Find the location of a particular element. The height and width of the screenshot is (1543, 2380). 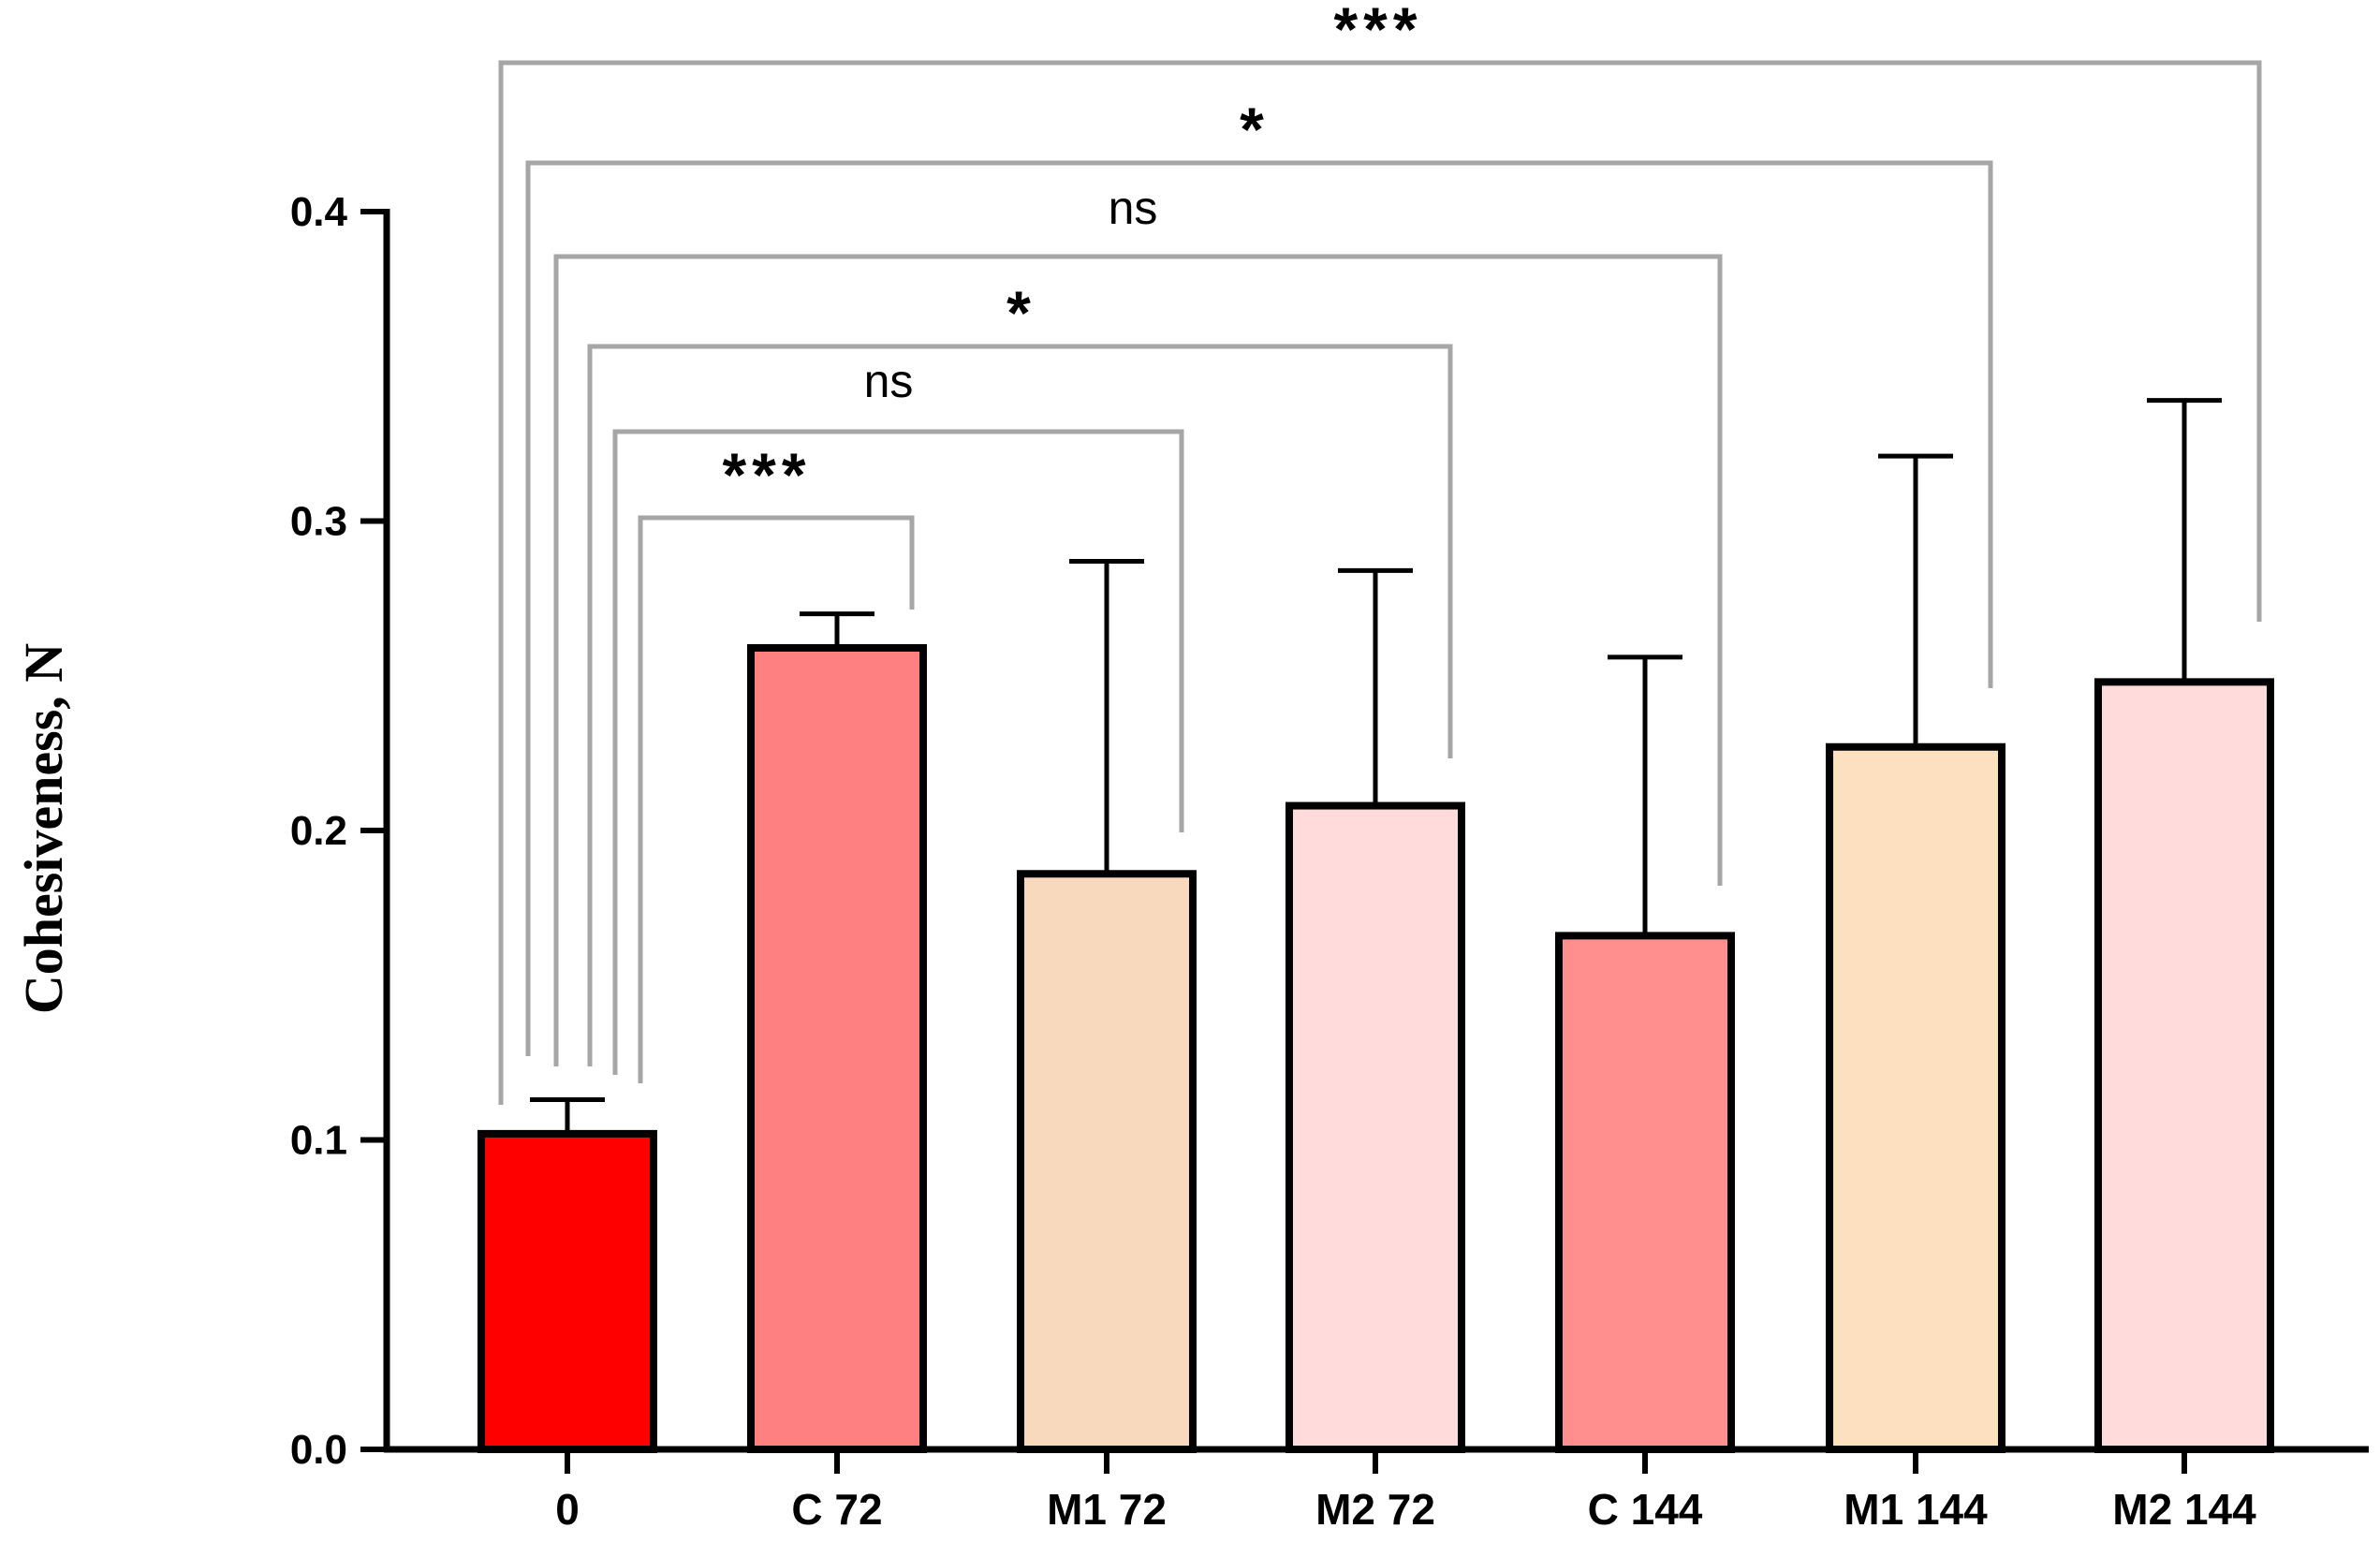

y-tick-label: 0.1 is located at coordinates (318, 1141).